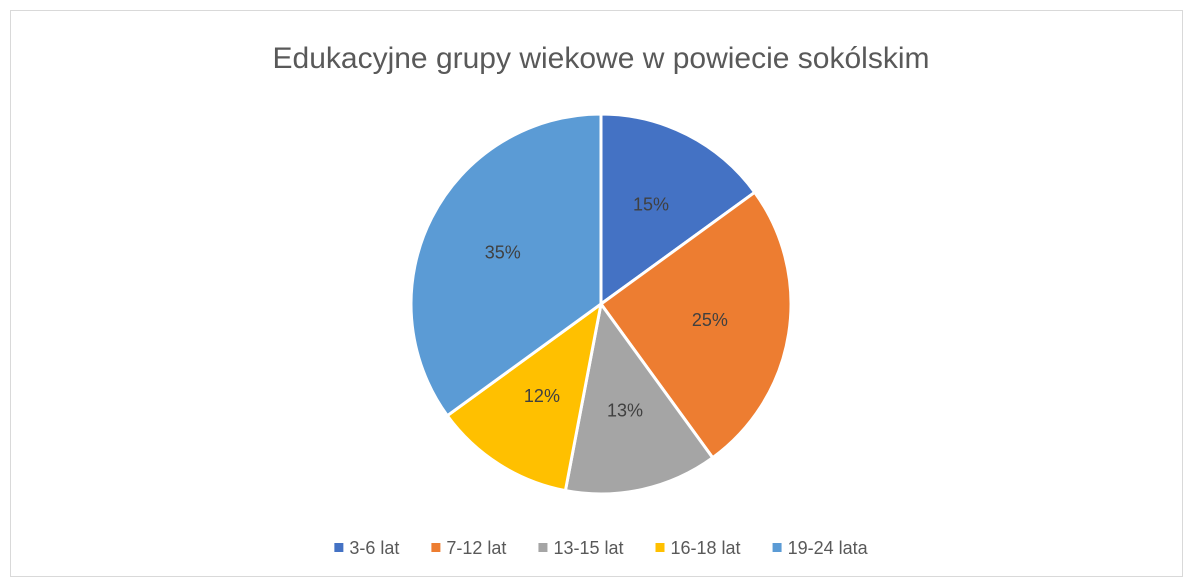 This screenshot has width=1184, height=577. What do you see at coordinates (374, 548) in the screenshot?
I see `legend-label: 3-6 lat` at bounding box center [374, 548].